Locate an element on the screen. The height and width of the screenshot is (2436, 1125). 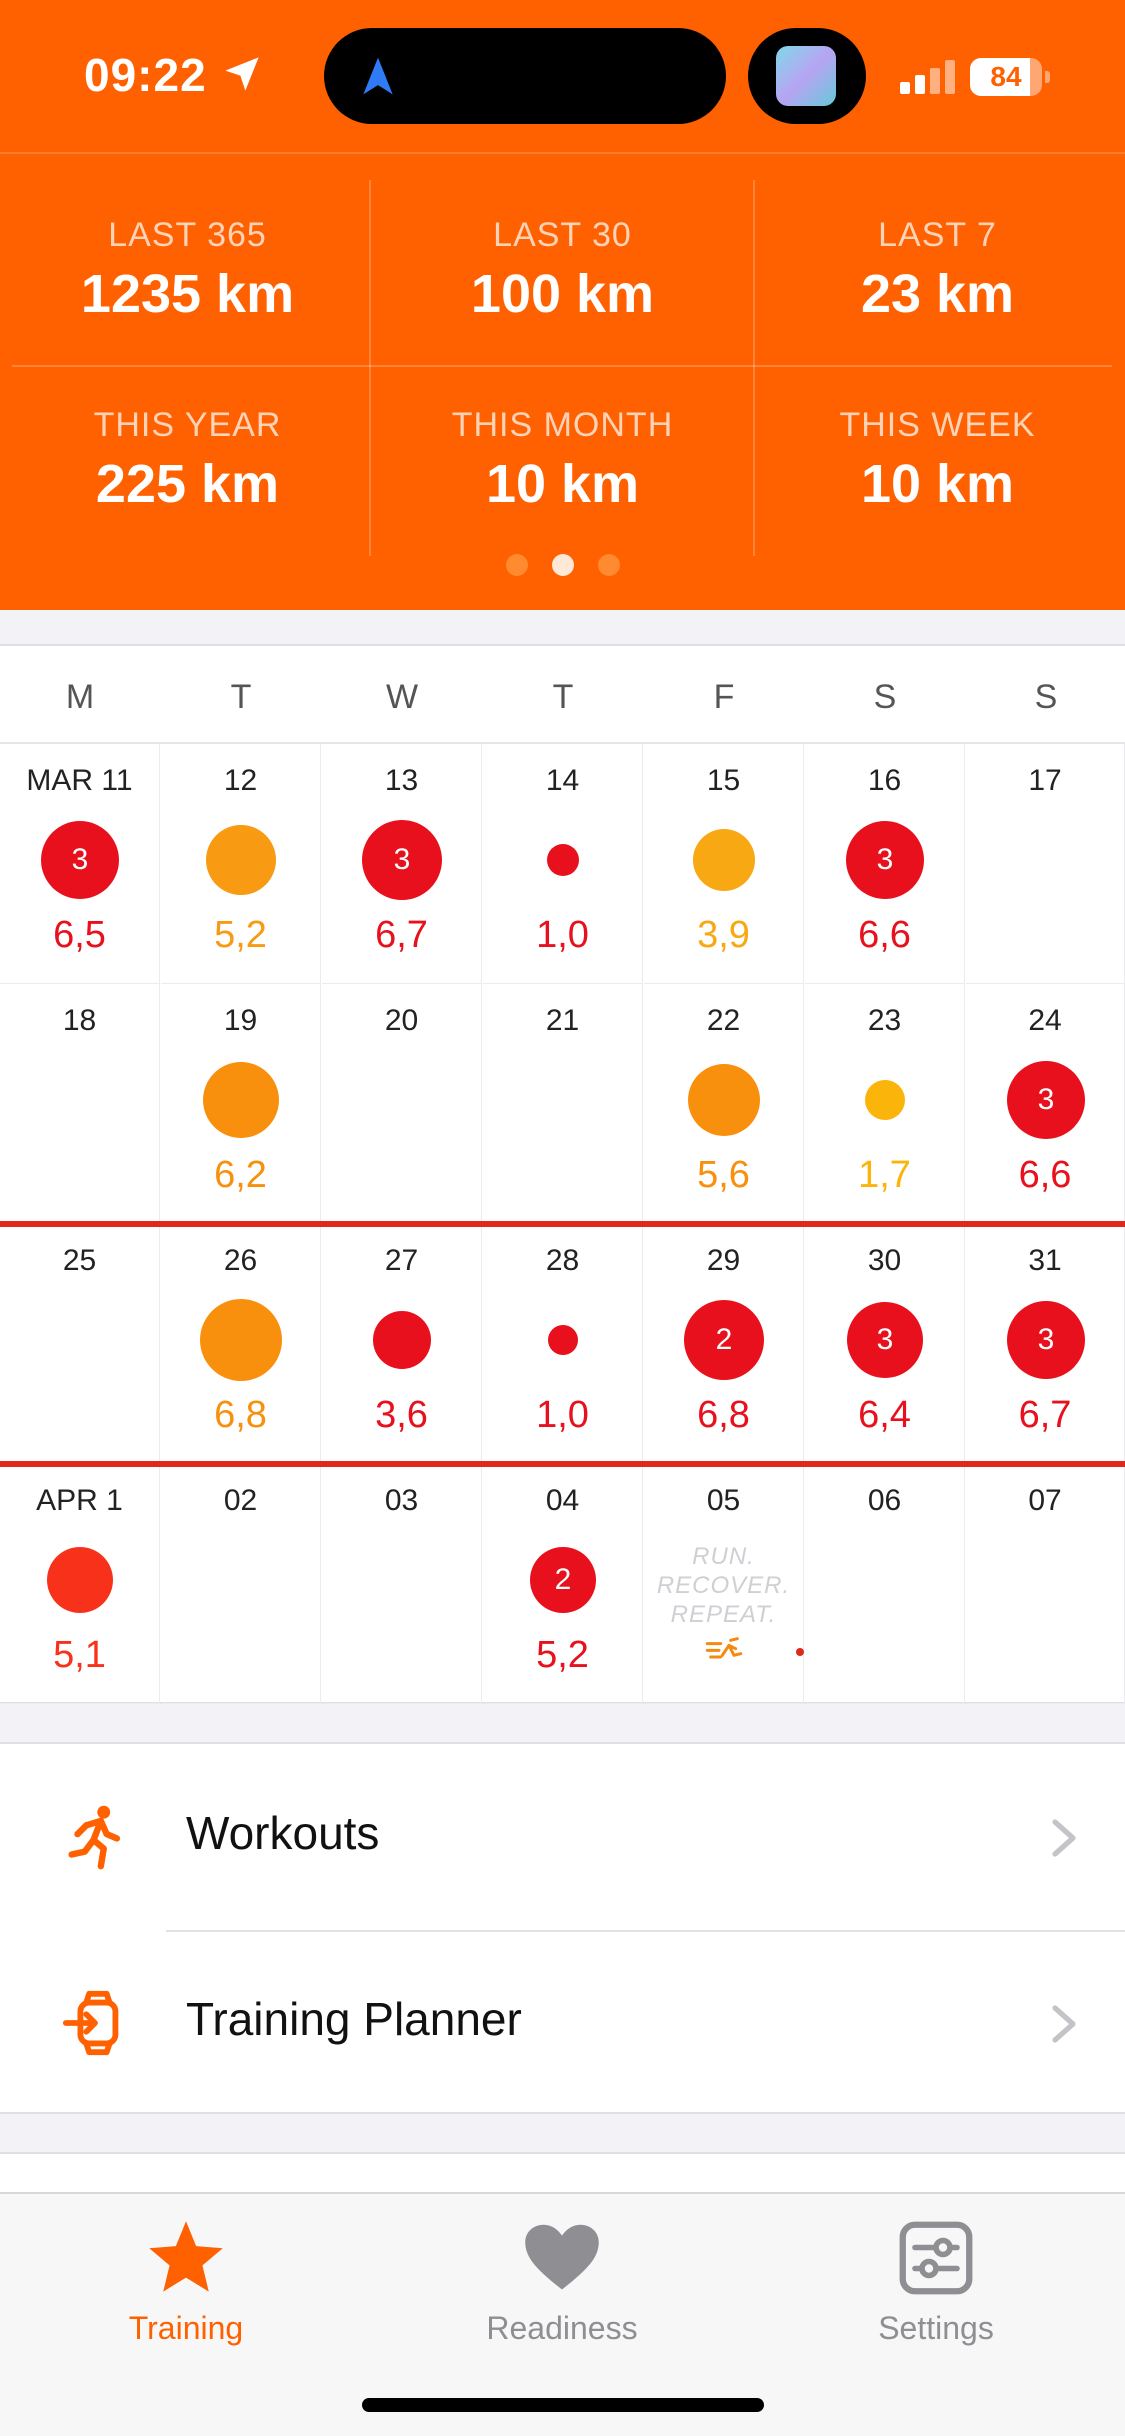
calendar-day: APR 1 5,1 is located at coordinates (80, 1584).